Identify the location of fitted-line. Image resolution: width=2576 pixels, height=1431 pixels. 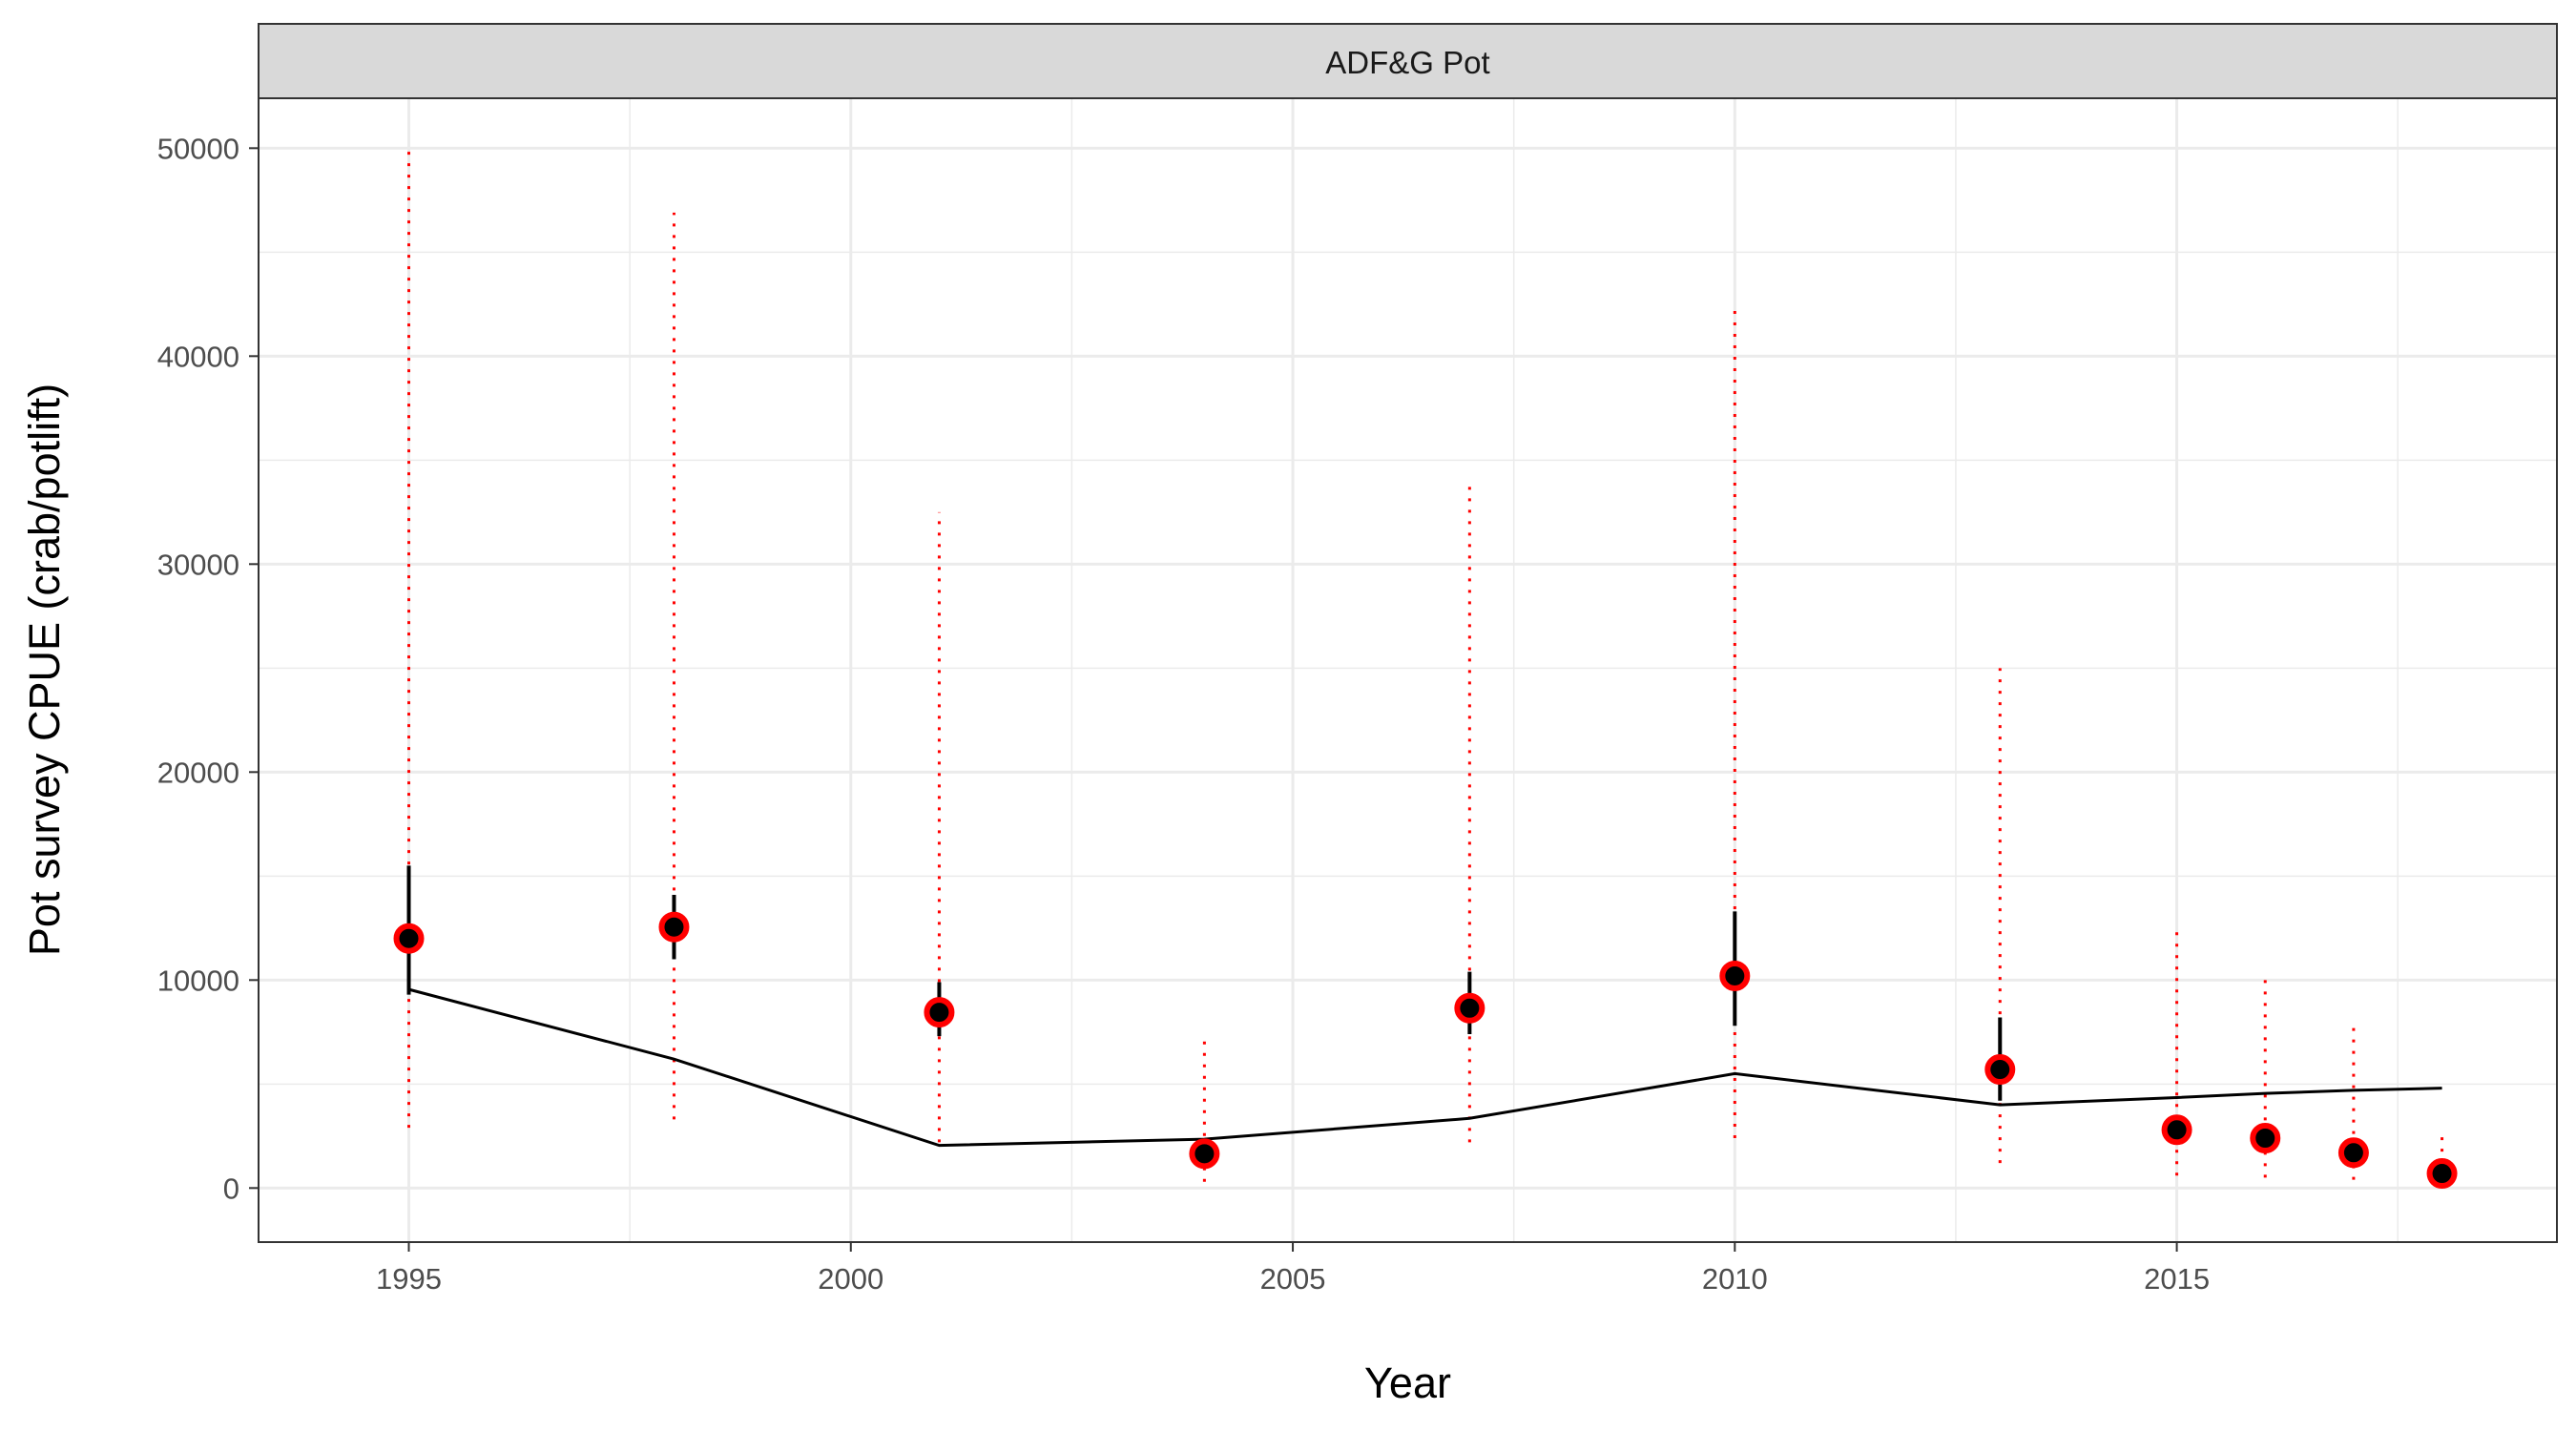
(1425, 1067).